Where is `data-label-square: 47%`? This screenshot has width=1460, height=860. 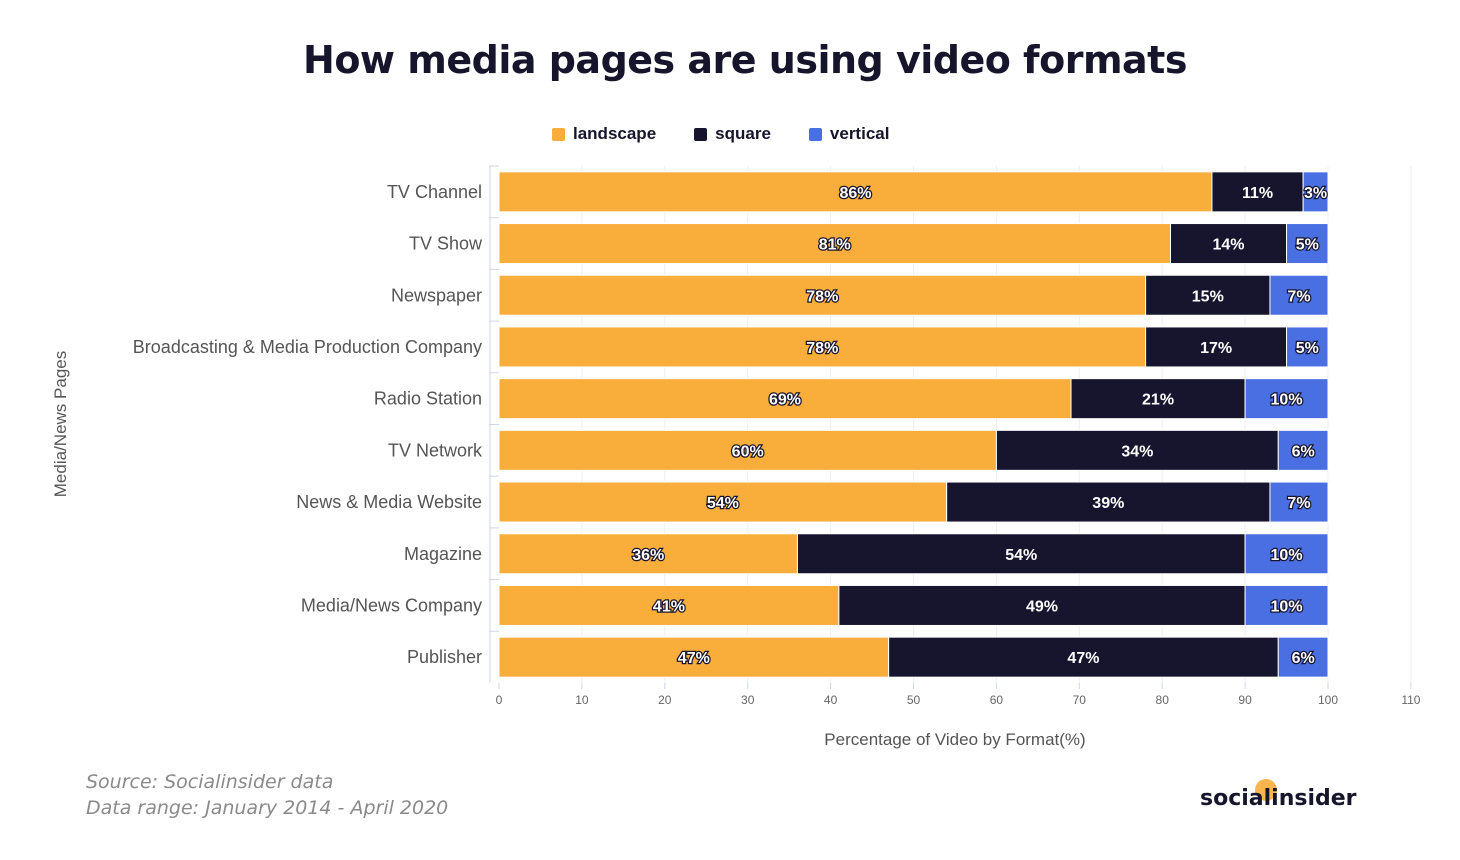
data-label-square: 47% is located at coordinates (1083, 658).